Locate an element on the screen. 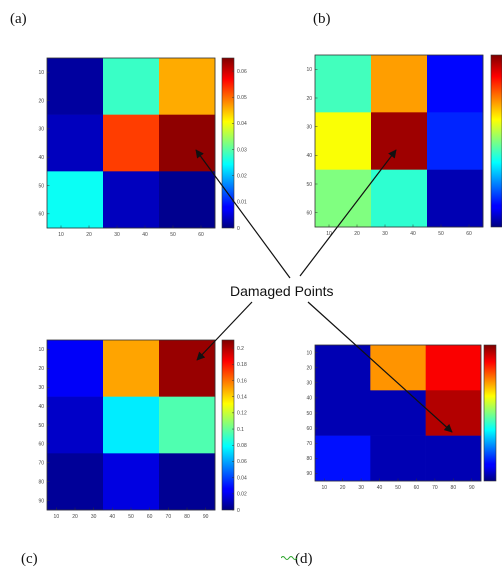  y-tick-label: 90 is located at coordinates (41, 501).